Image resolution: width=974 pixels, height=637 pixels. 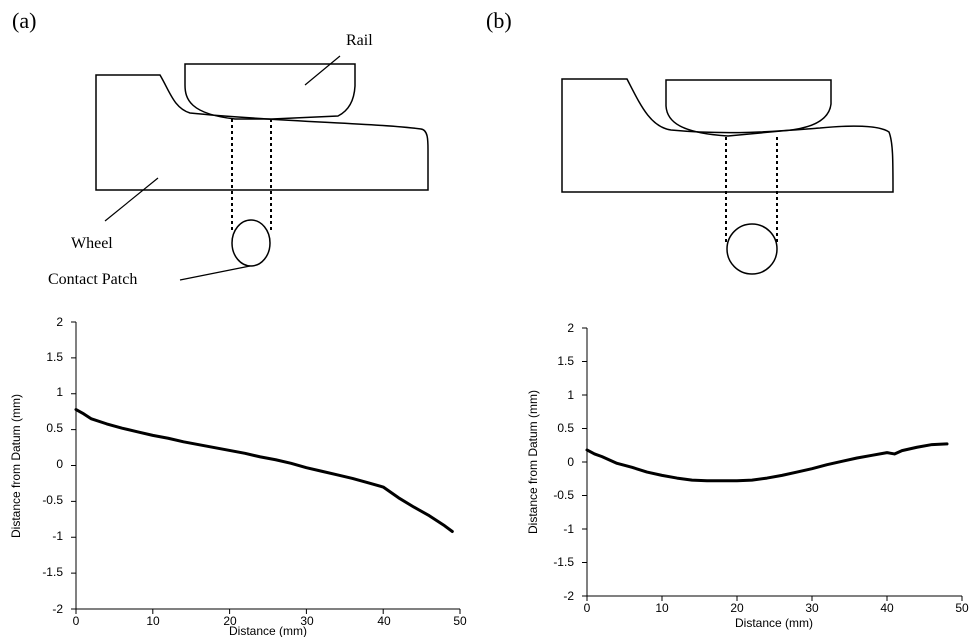 I want to click on rail-head-b, so click(x=748, y=108).